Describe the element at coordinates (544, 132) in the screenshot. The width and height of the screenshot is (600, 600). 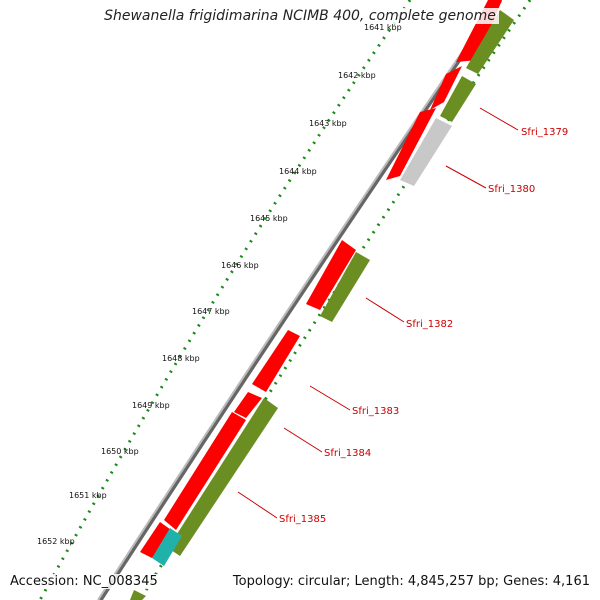
I see `gene-label-sfri-1379: Sfri_1379` at that location.